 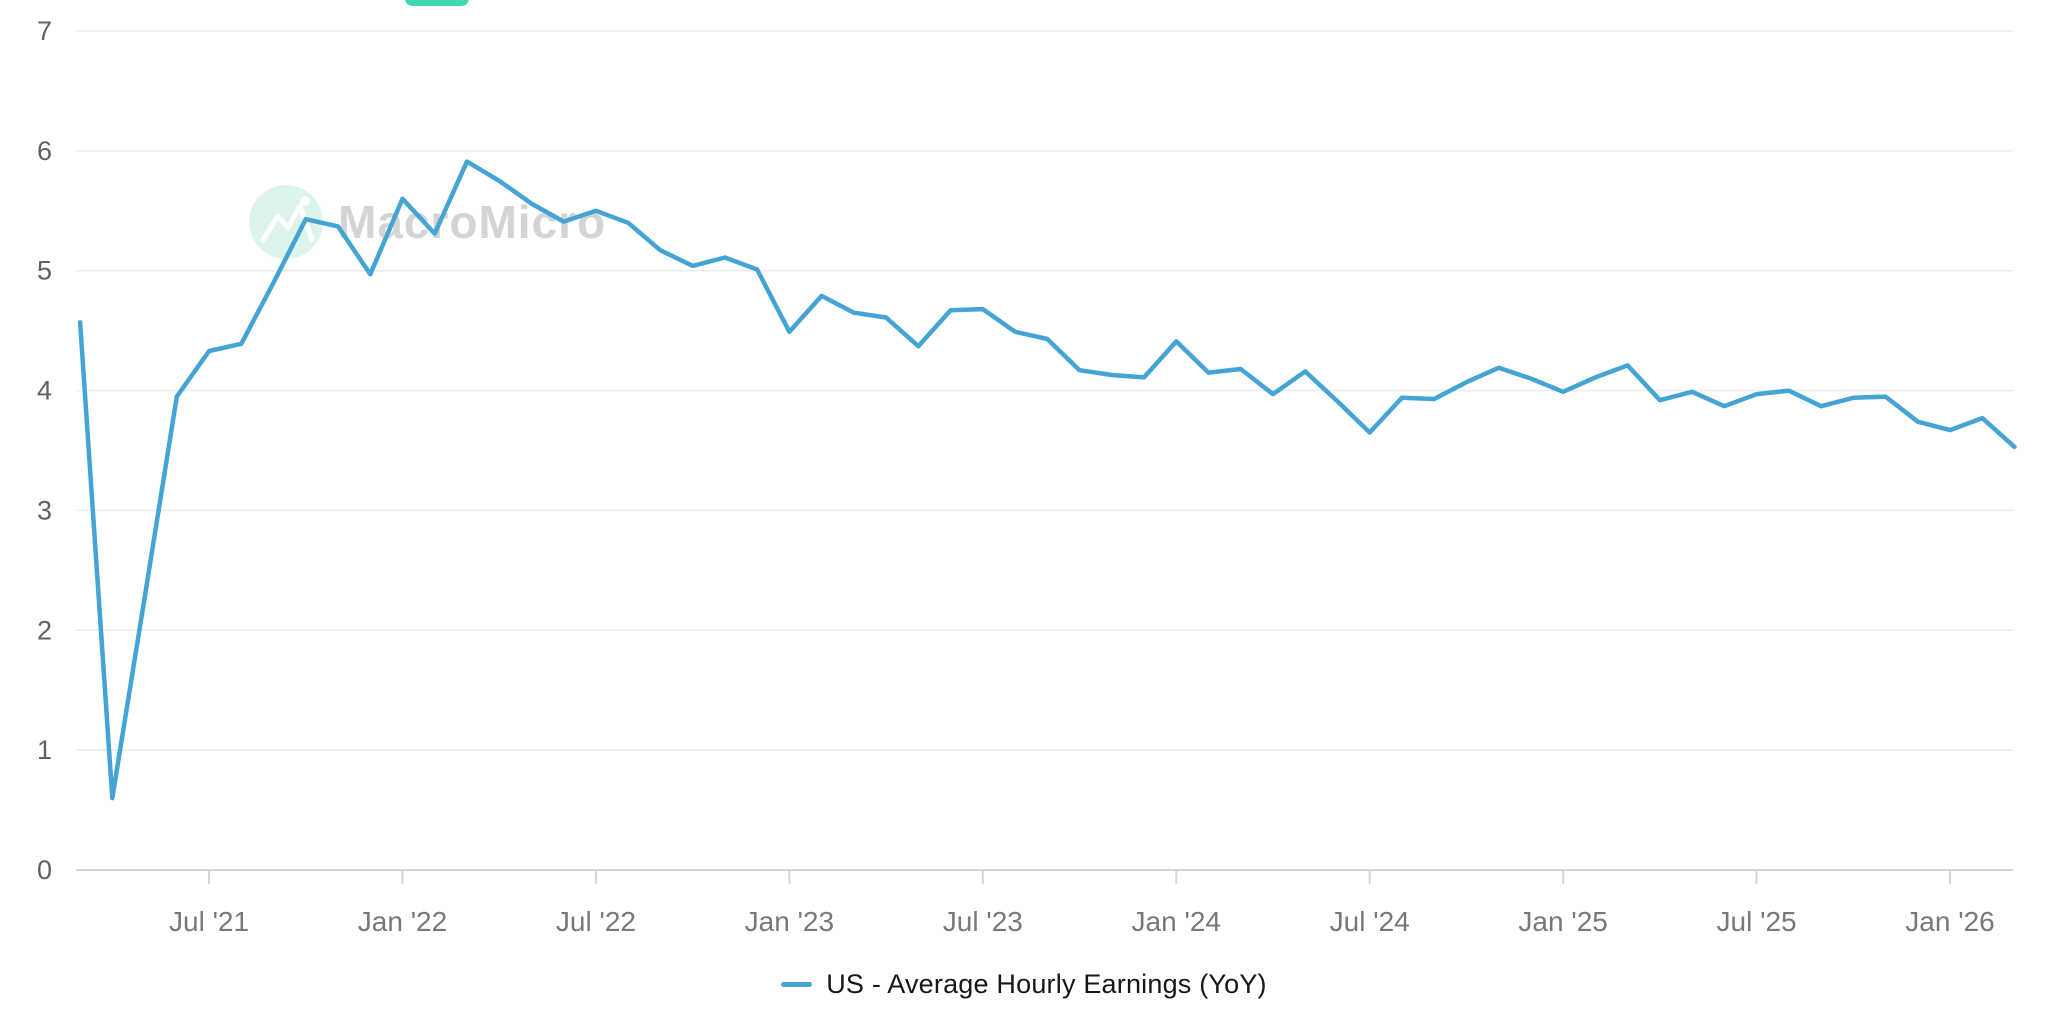 I want to click on x-axis-tick-label: Jan '26, so click(x=1949, y=921).